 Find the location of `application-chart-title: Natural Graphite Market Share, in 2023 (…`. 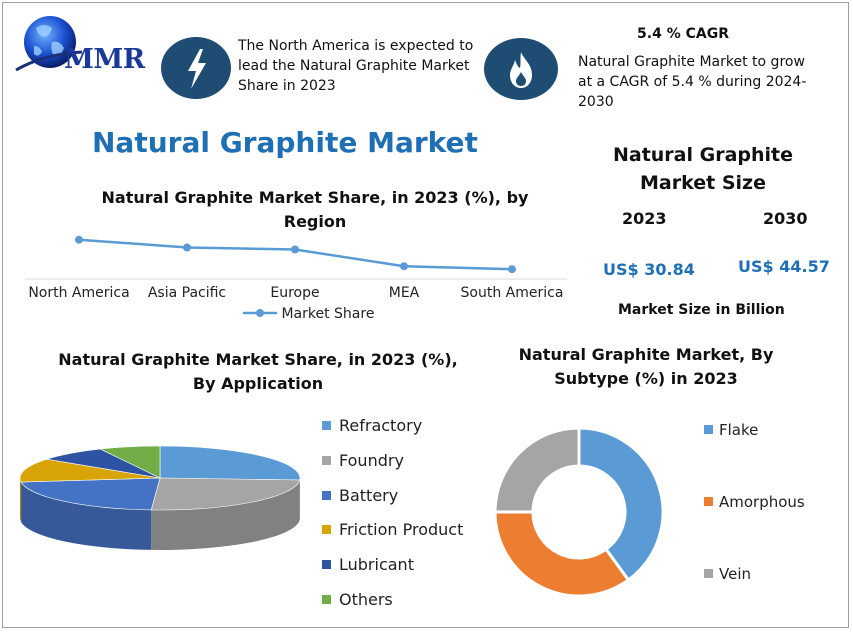

application-chart-title: Natural Graphite Market Share, in 2023 (… is located at coordinates (258, 371).